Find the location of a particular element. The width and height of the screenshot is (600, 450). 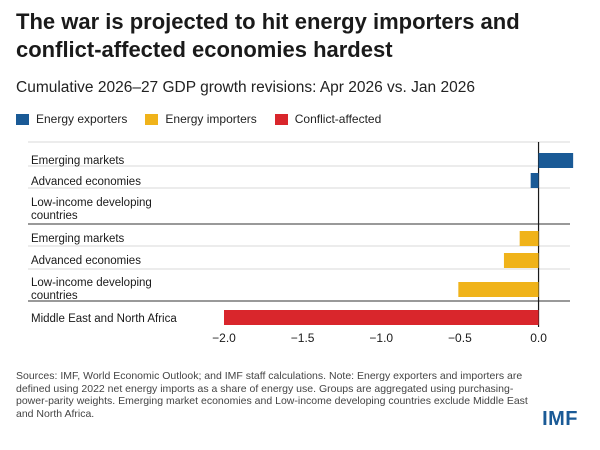

bar-energy-importers-low-income-developing-countries is located at coordinates (498, 289).